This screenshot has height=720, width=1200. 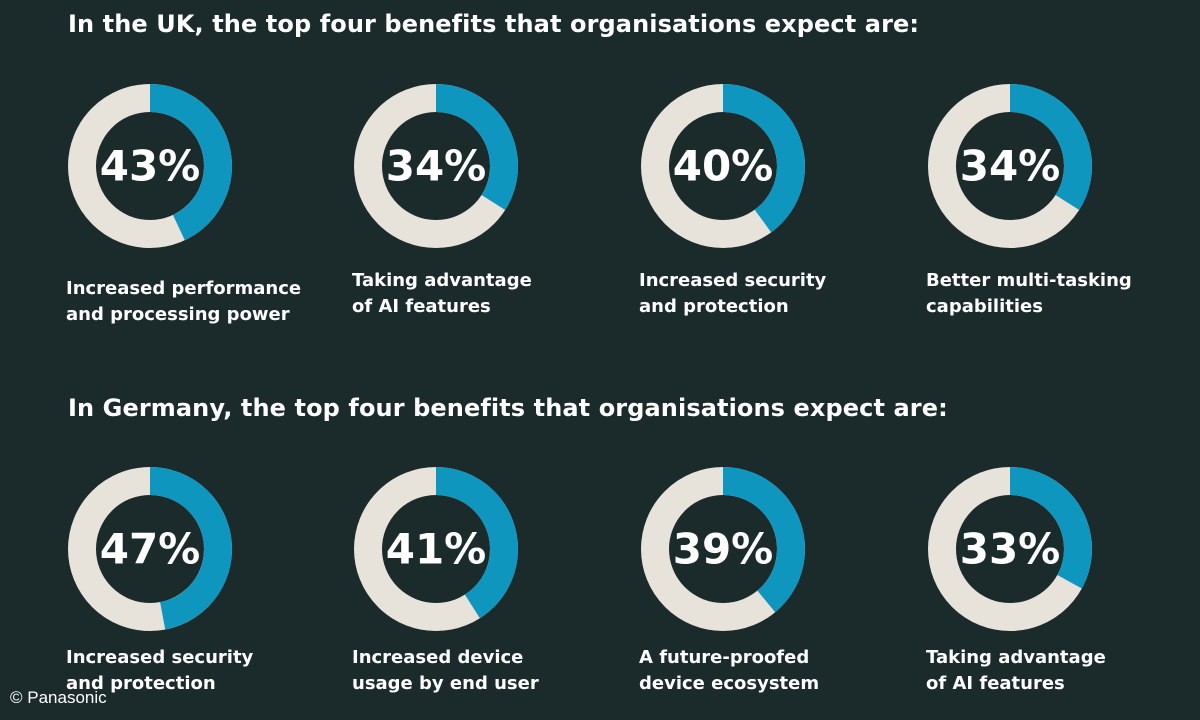 What do you see at coordinates (445, 683) in the screenshot?
I see `benefit-label-line: usage by end user` at bounding box center [445, 683].